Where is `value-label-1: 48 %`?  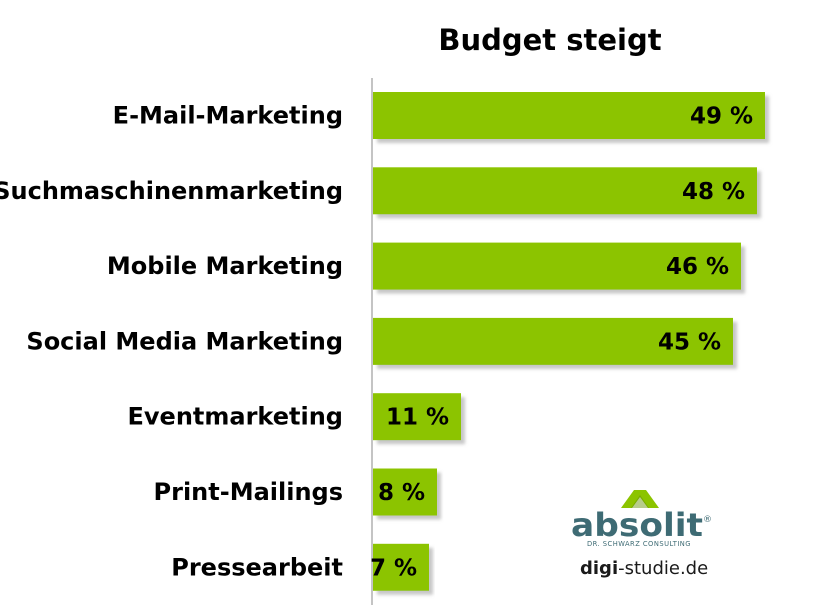
value-label-1: 48 % is located at coordinates (713, 192).